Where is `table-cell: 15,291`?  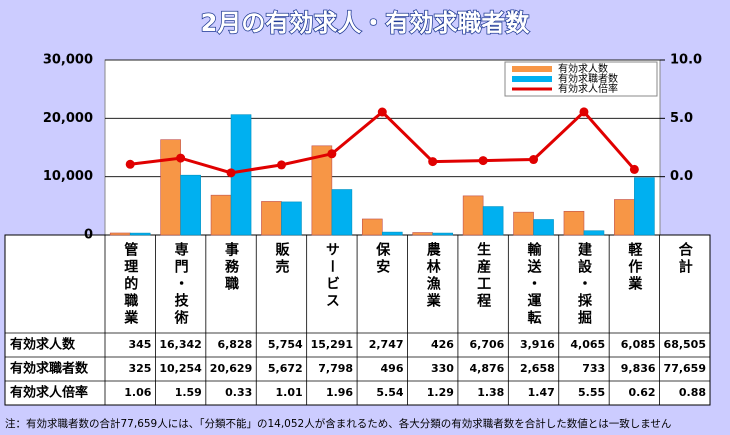
table-cell: 15,291 is located at coordinates (332, 344).